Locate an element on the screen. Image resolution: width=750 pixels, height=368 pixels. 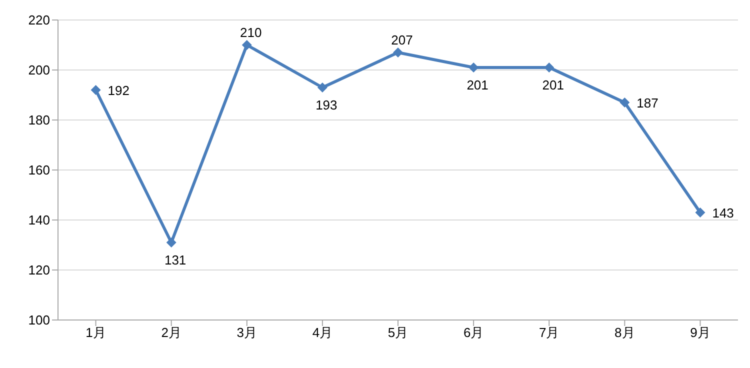
x-tick-label: 3月 is located at coordinates (247, 332).